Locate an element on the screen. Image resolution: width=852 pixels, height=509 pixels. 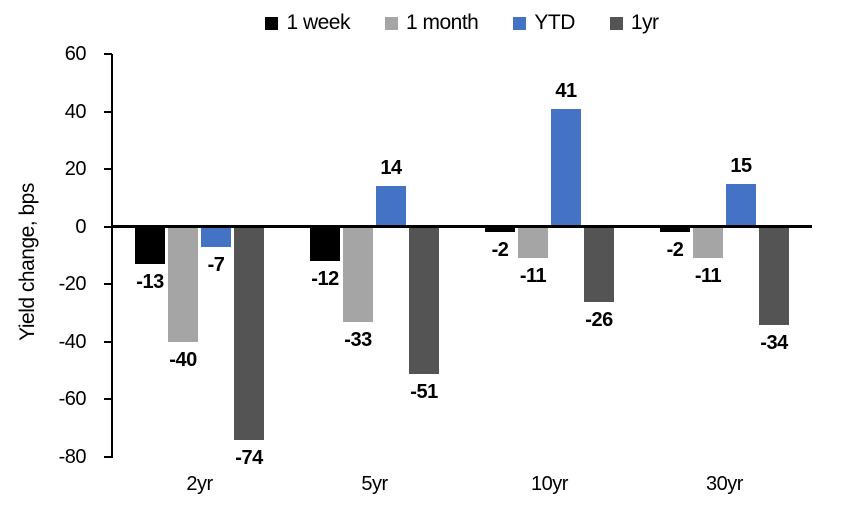
x-axis-category-label: 2yr is located at coordinates (199, 484).